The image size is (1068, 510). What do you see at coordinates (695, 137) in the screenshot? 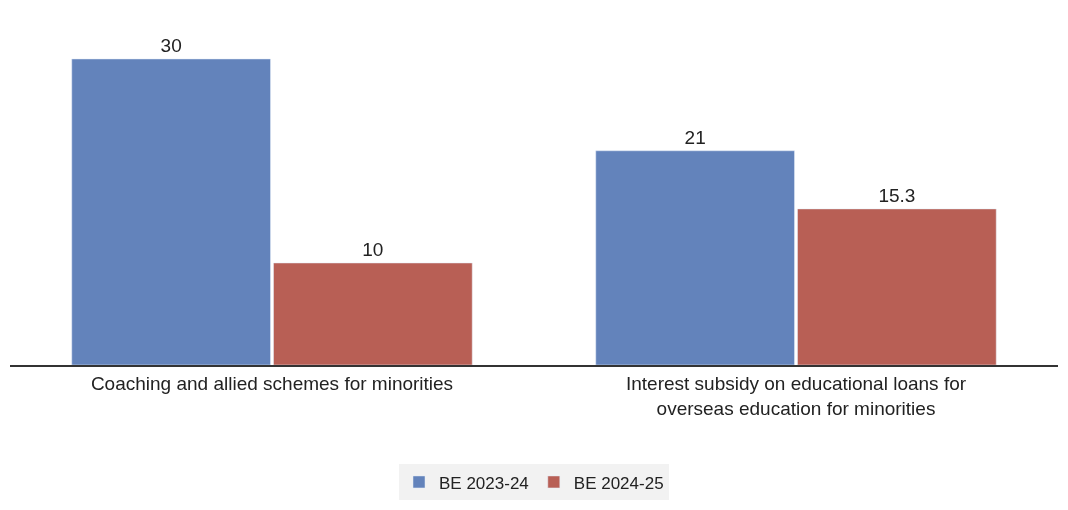
I see `data-label: 21` at bounding box center [695, 137].